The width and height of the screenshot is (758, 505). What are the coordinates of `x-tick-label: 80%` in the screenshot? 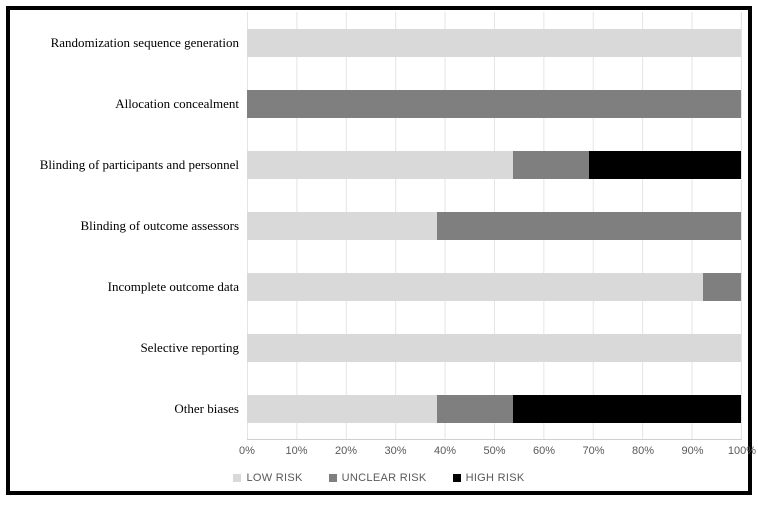 It's located at (643, 451).